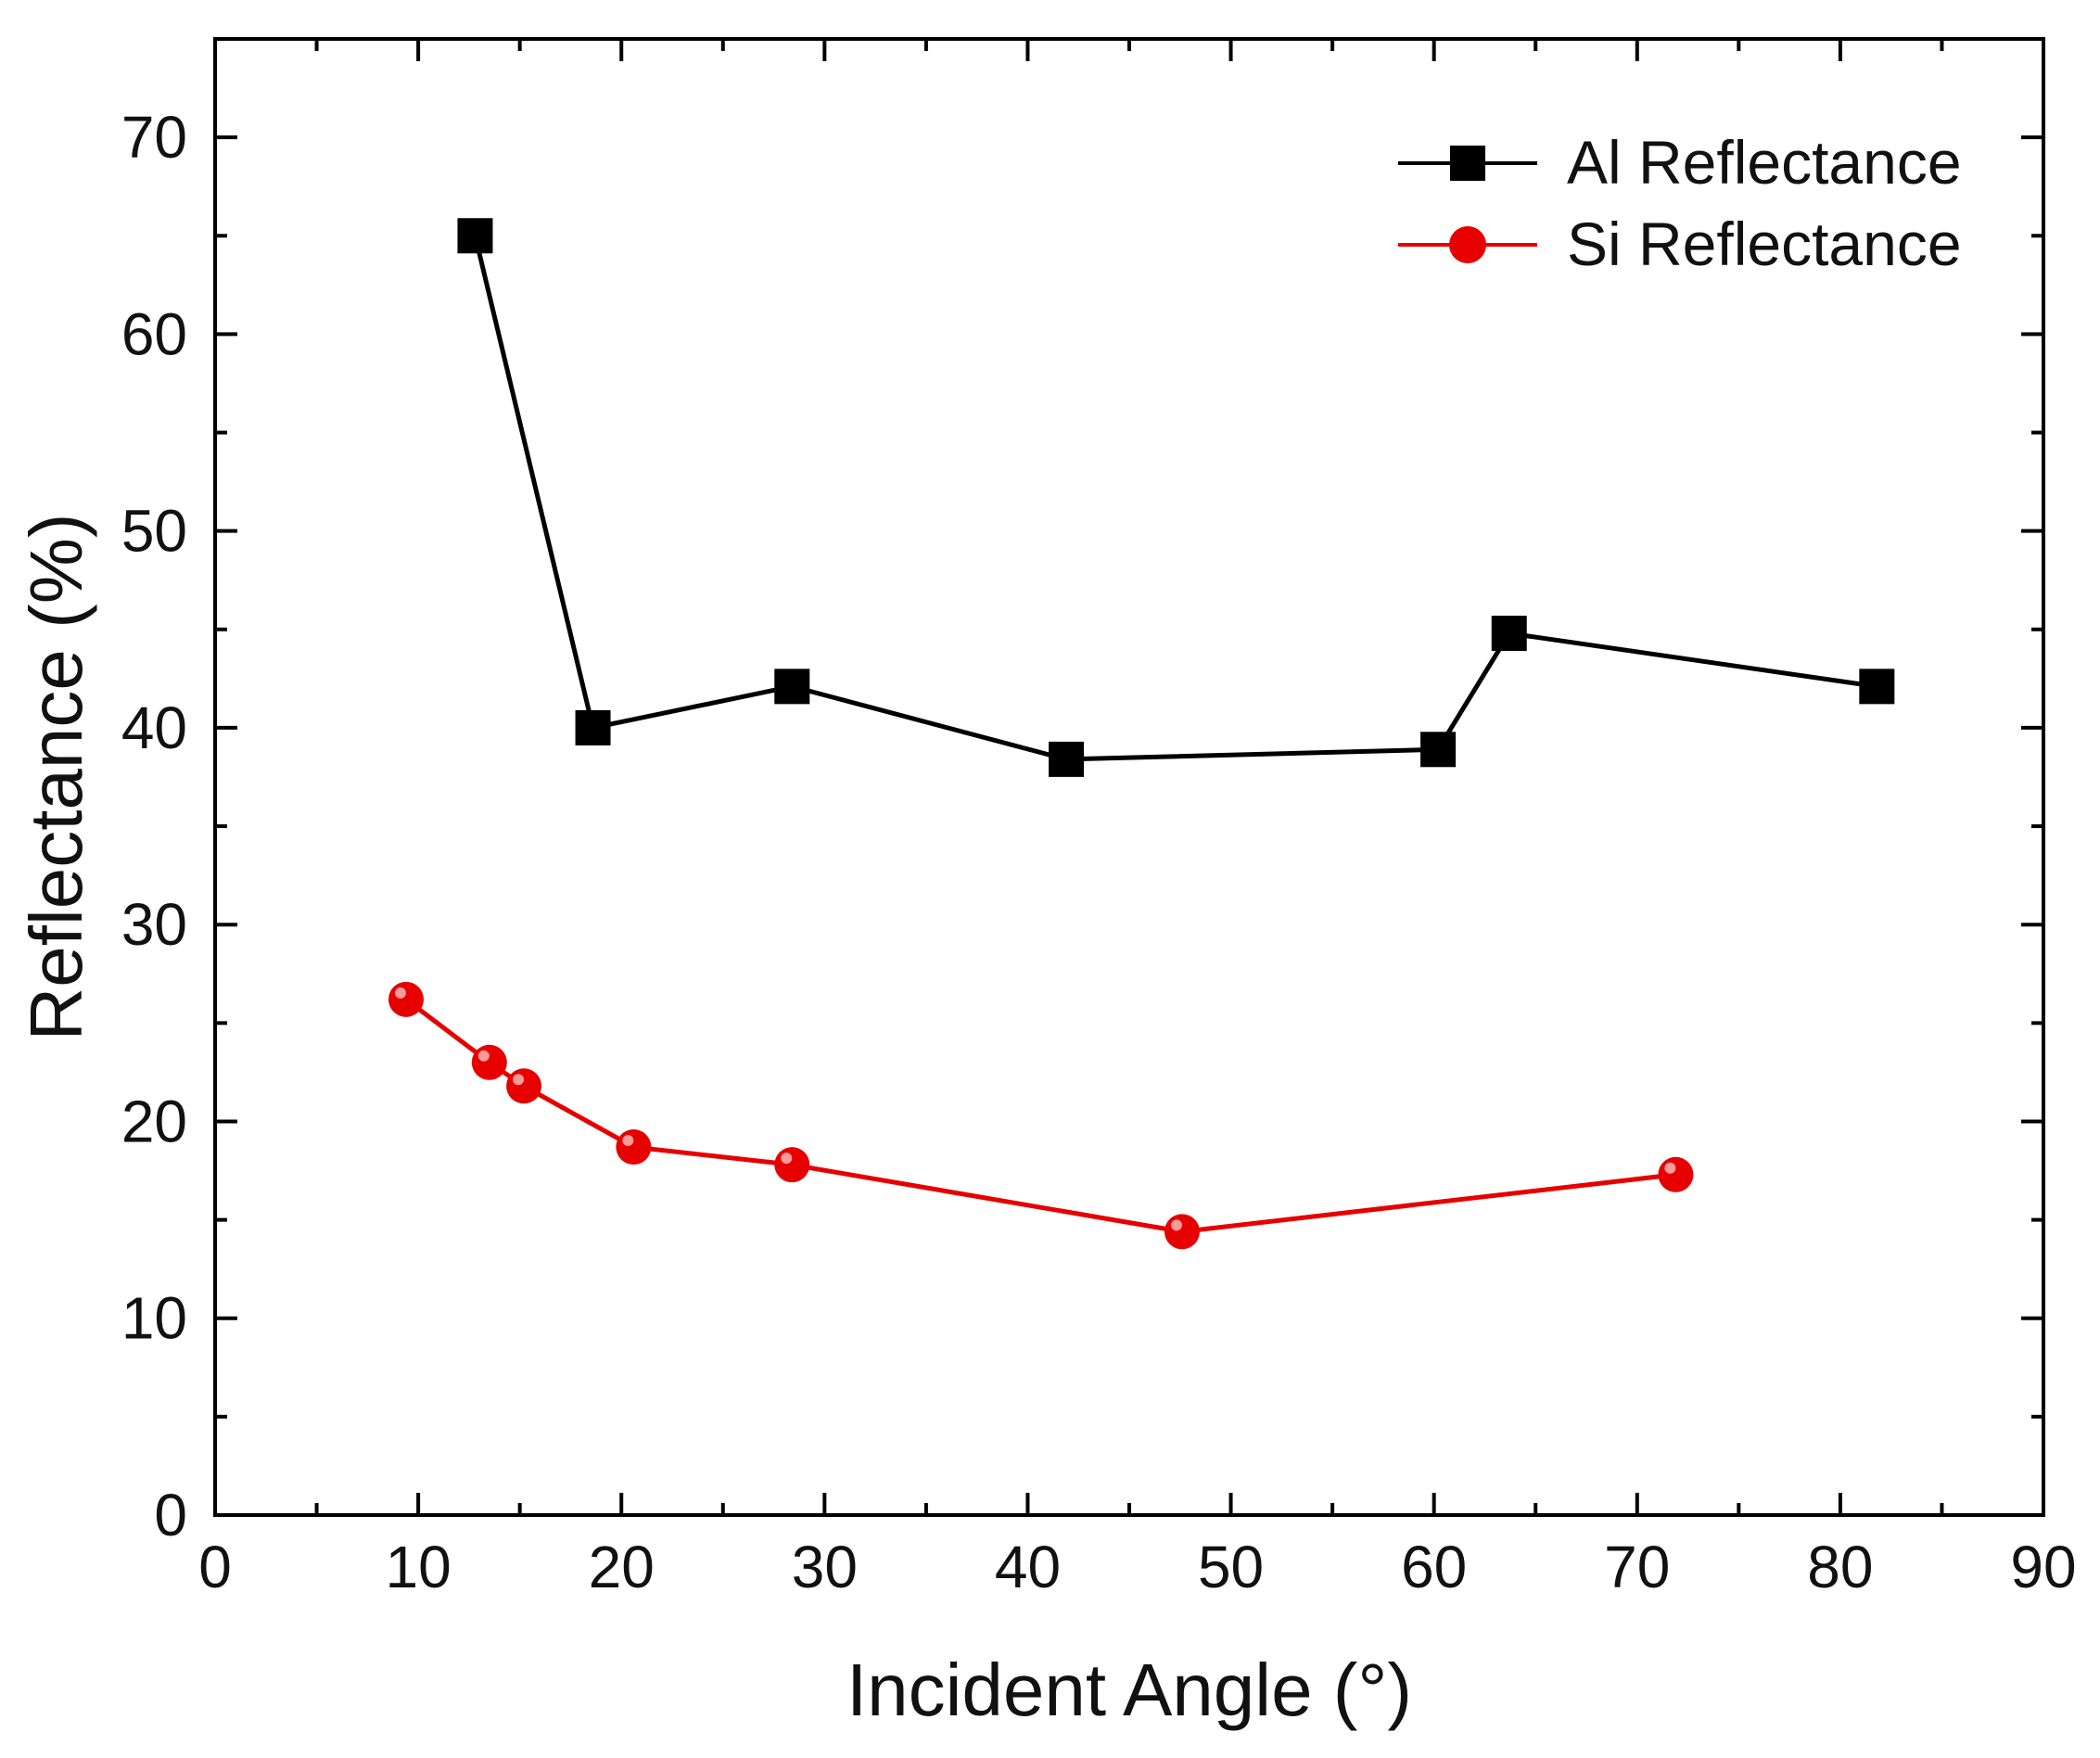 The height and width of the screenshot is (1758, 2100). Describe the element at coordinates (419, 1567) in the screenshot. I see `x-tick-label: 10` at that location.